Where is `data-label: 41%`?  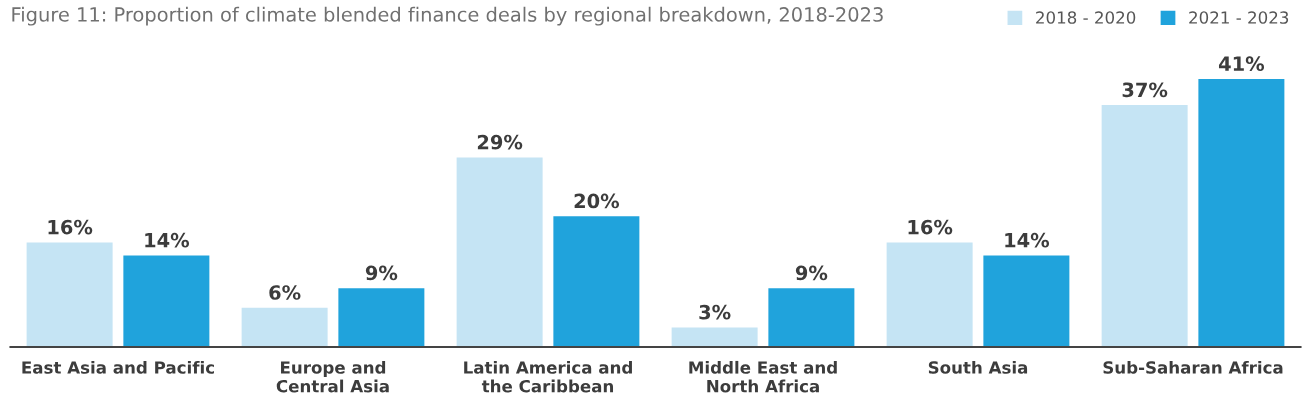
data-label: 41% is located at coordinates (1241, 64).